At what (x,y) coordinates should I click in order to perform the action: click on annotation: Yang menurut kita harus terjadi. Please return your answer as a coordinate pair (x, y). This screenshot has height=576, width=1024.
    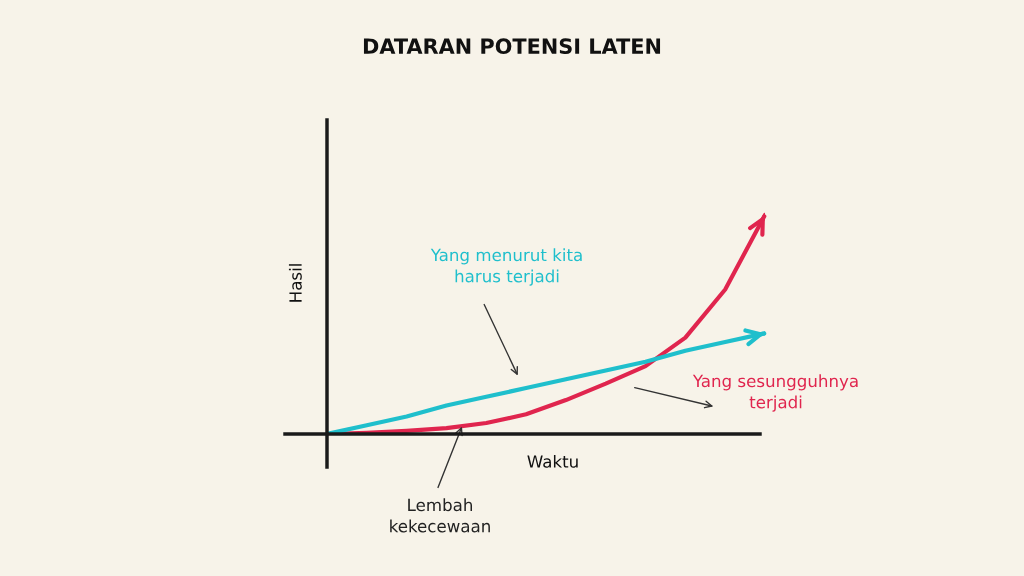
    Looking at the image, I should click on (506, 267).